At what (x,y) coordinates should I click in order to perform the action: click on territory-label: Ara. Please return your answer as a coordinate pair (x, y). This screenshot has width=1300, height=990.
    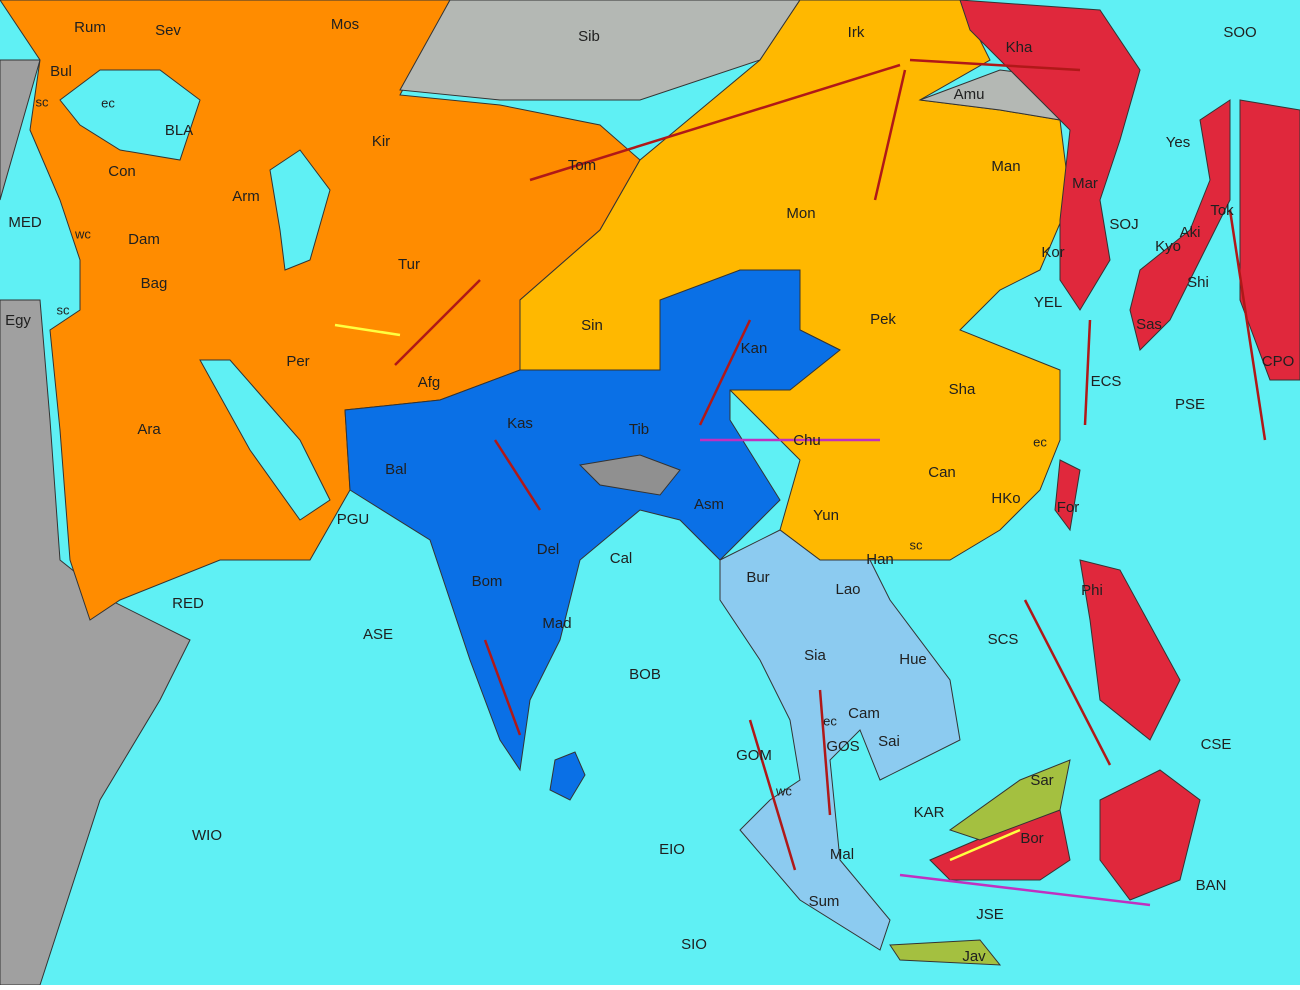
    Looking at the image, I should click on (149, 429).